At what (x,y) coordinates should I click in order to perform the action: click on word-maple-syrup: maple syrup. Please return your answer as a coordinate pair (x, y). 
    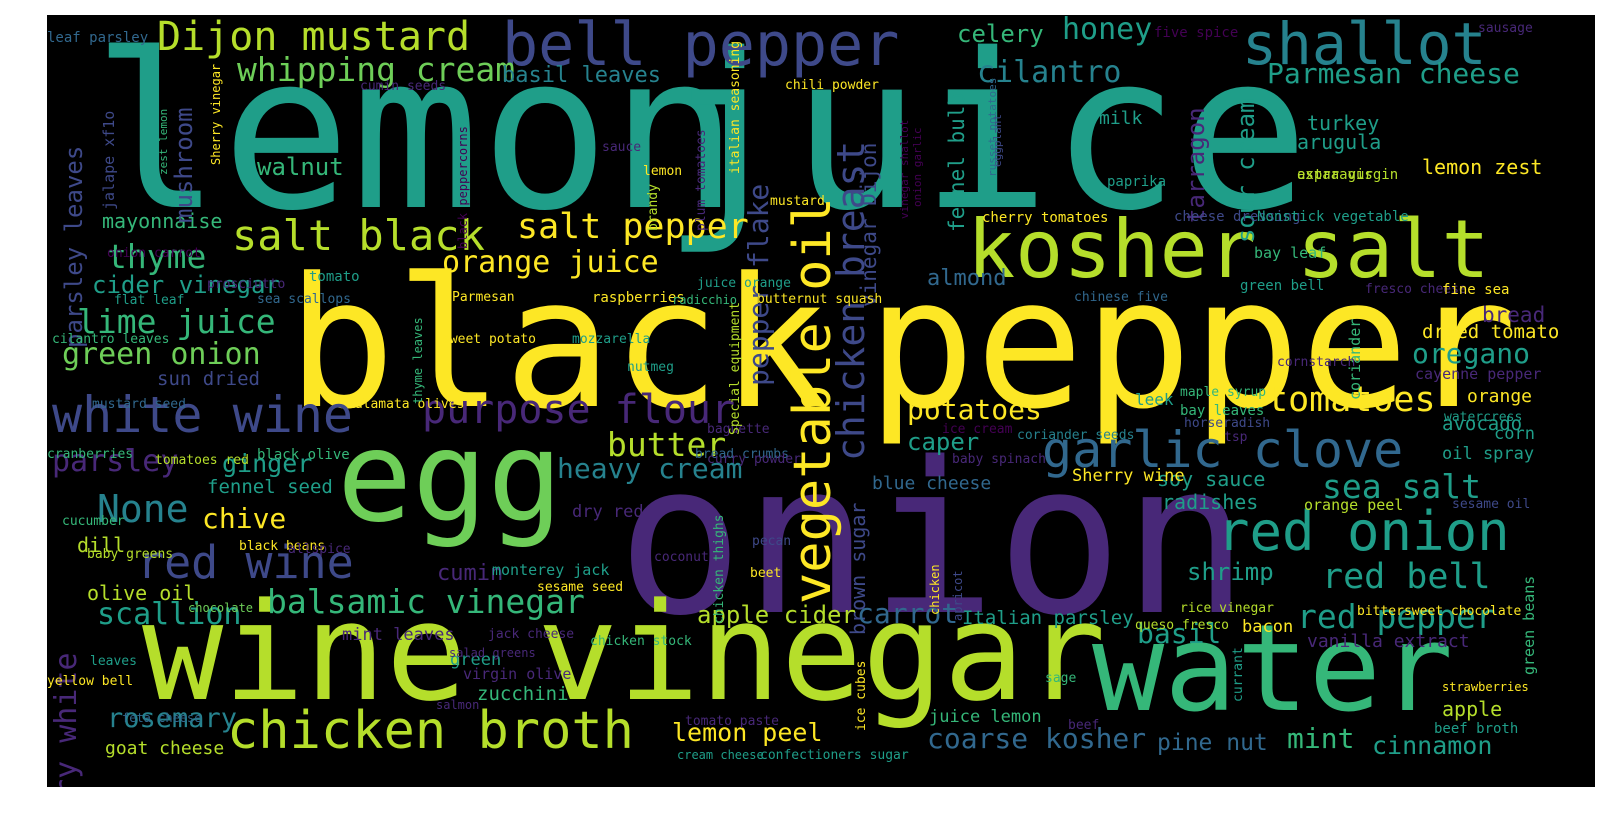
    Looking at the image, I should click on (1223, 392).